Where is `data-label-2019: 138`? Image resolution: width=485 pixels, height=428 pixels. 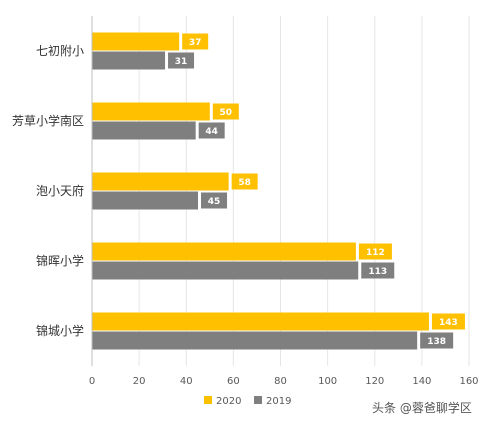 data-label-2019: 138 is located at coordinates (436, 342).